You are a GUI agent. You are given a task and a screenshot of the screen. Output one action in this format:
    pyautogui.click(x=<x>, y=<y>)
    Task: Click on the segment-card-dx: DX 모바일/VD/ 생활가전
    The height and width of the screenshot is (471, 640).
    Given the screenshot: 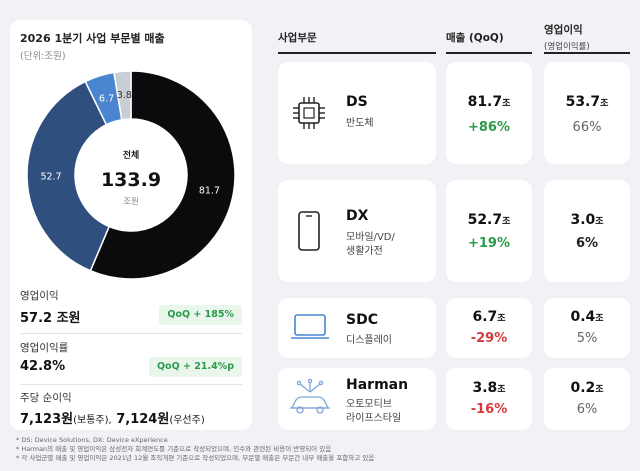 What is the action you would take?
    pyautogui.click(x=357, y=231)
    